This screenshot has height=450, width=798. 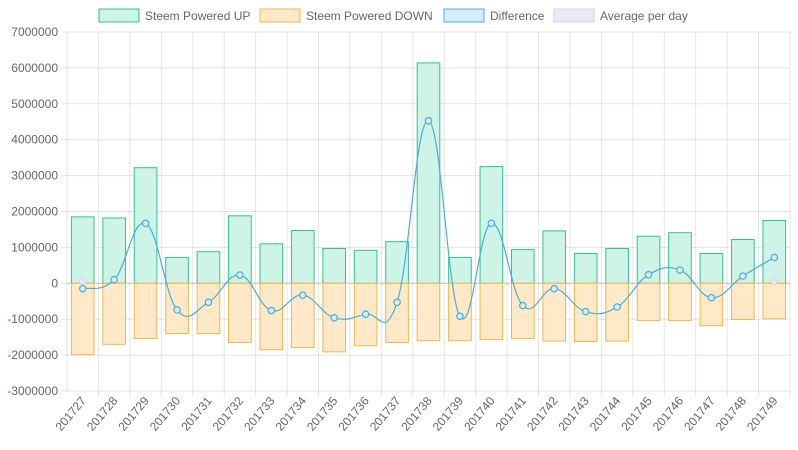 I want to click on y-tick-label: -2000000, so click(x=32, y=355).